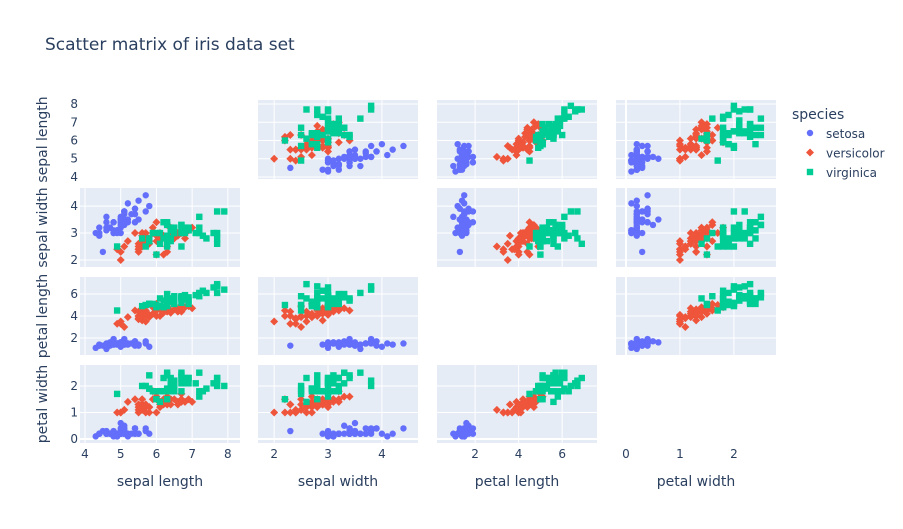  Describe the element at coordinates (43, 316) in the screenshot. I see `y-axis-title: petal length` at that location.